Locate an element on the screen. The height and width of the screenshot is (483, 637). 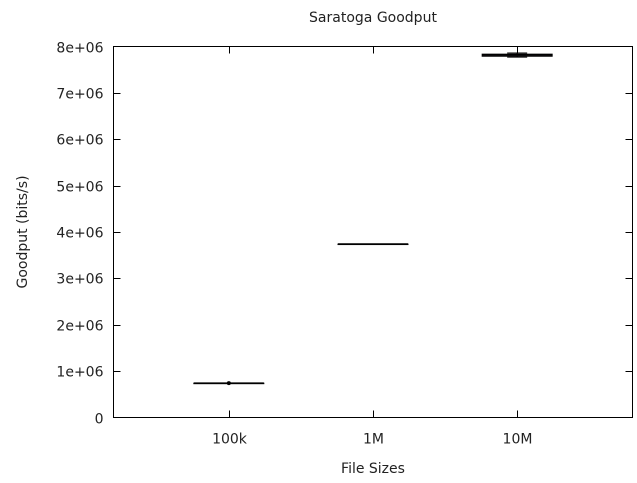
box-100k is located at coordinates (229, 383).